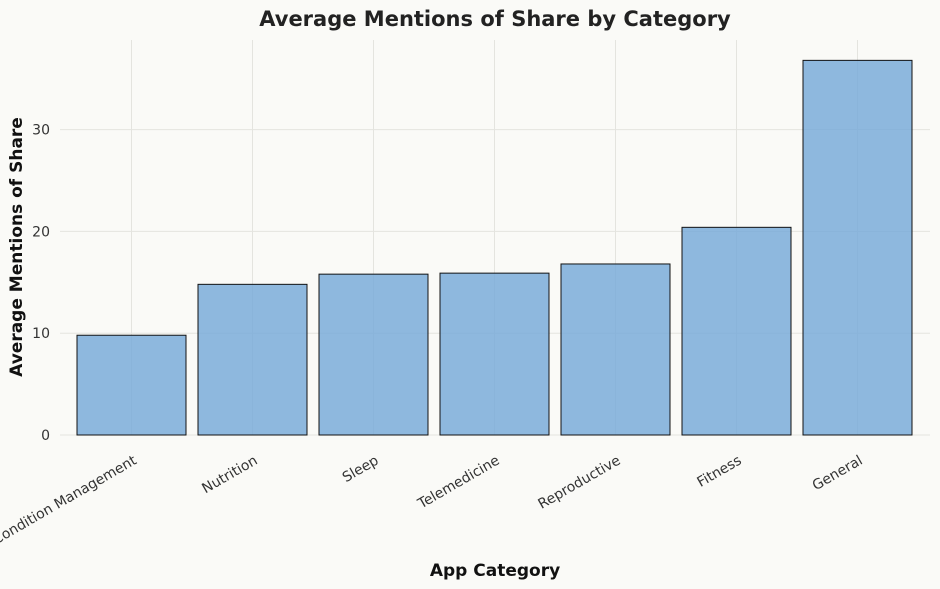  Describe the element at coordinates (495, 19) in the screenshot. I see `chart-title: Average Mentions of Share by Category` at that location.